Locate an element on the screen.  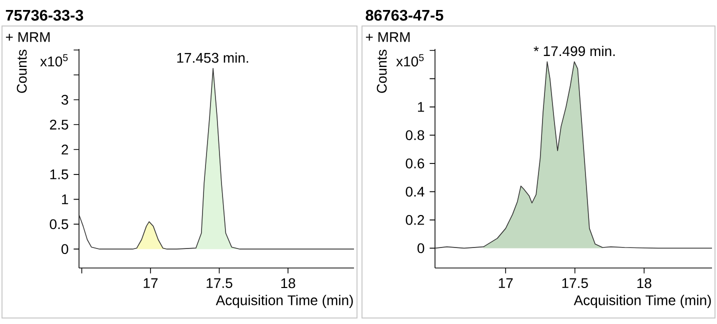
y-tick-label: 2 is located at coordinates (65, 149).